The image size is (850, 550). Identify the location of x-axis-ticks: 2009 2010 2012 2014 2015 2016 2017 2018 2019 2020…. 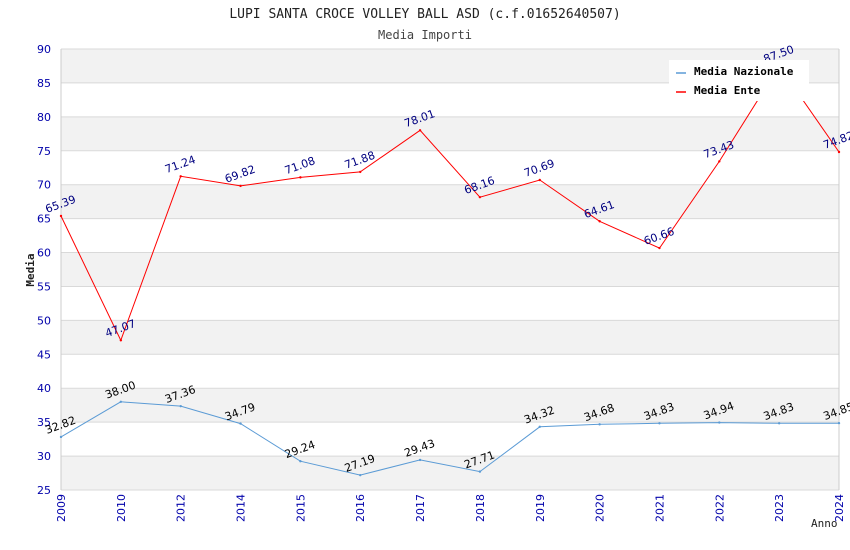
(450, 508).